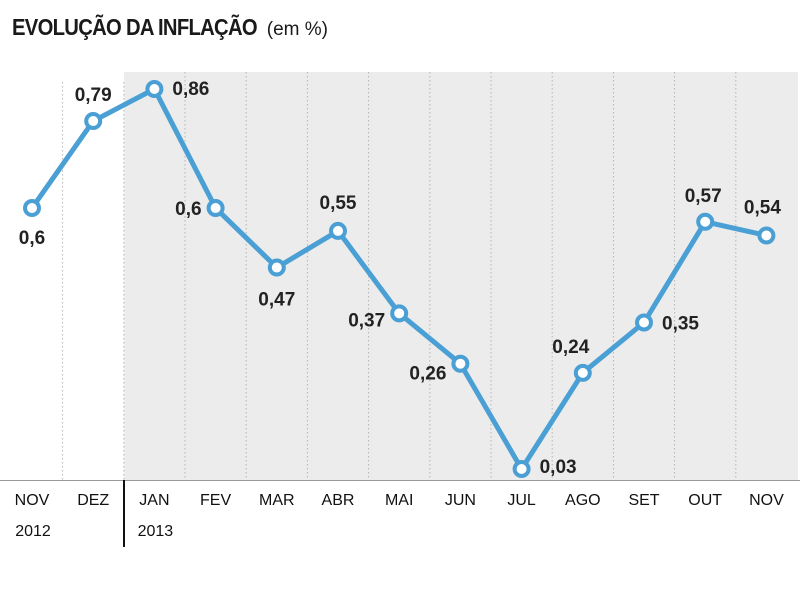 The height and width of the screenshot is (600, 800). I want to click on data-label: 0,26, so click(427, 374).